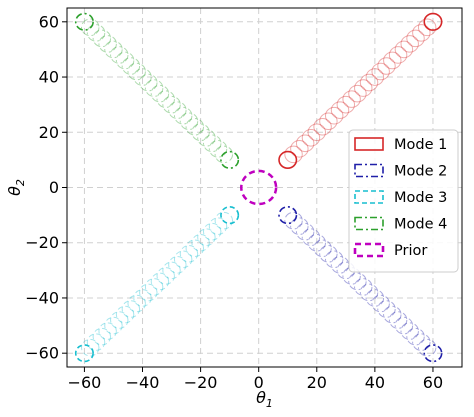 The height and width of the screenshot is (417, 474). I want to click on legend-label: Mode 2, so click(420, 172).